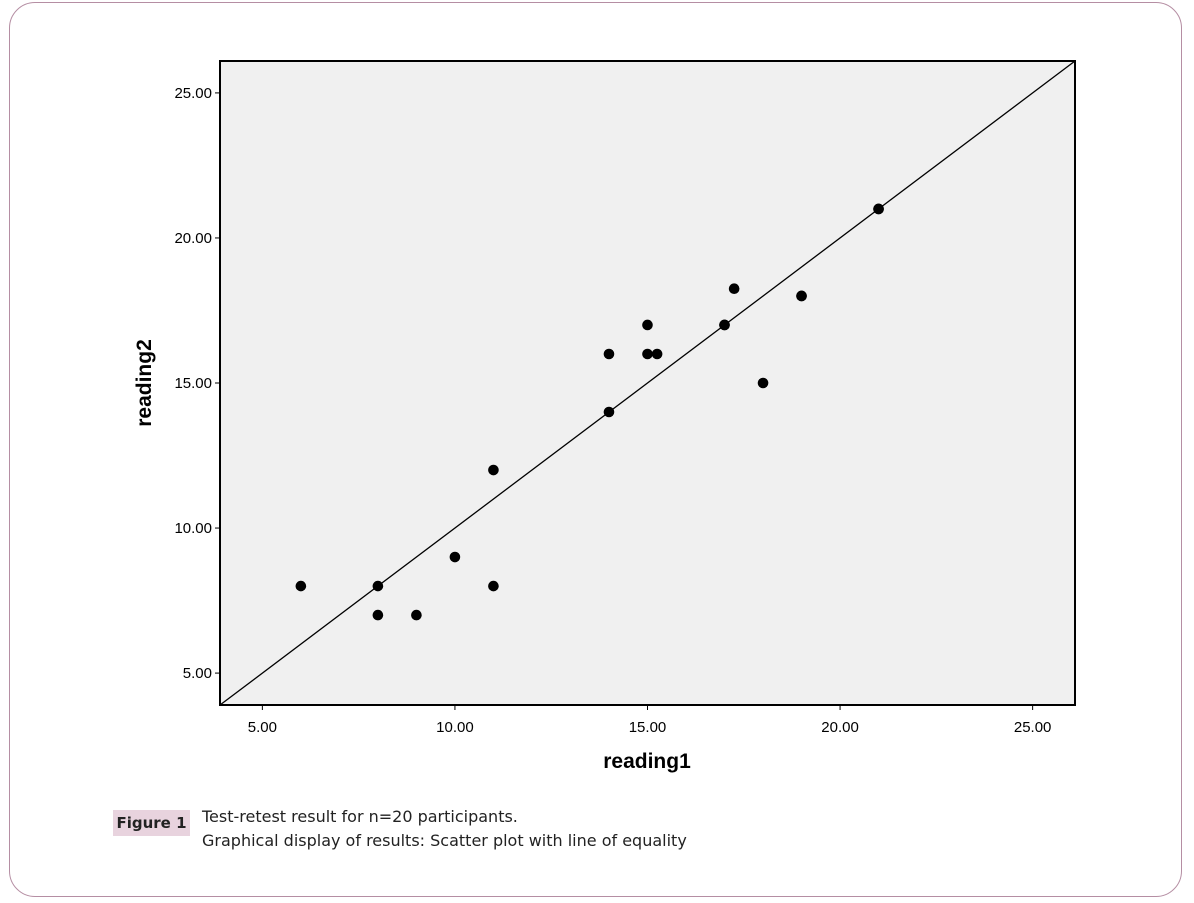  Describe the element at coordinates (840, 727) in the screenshot. I see `x-tick-label: 20.00` at that location.